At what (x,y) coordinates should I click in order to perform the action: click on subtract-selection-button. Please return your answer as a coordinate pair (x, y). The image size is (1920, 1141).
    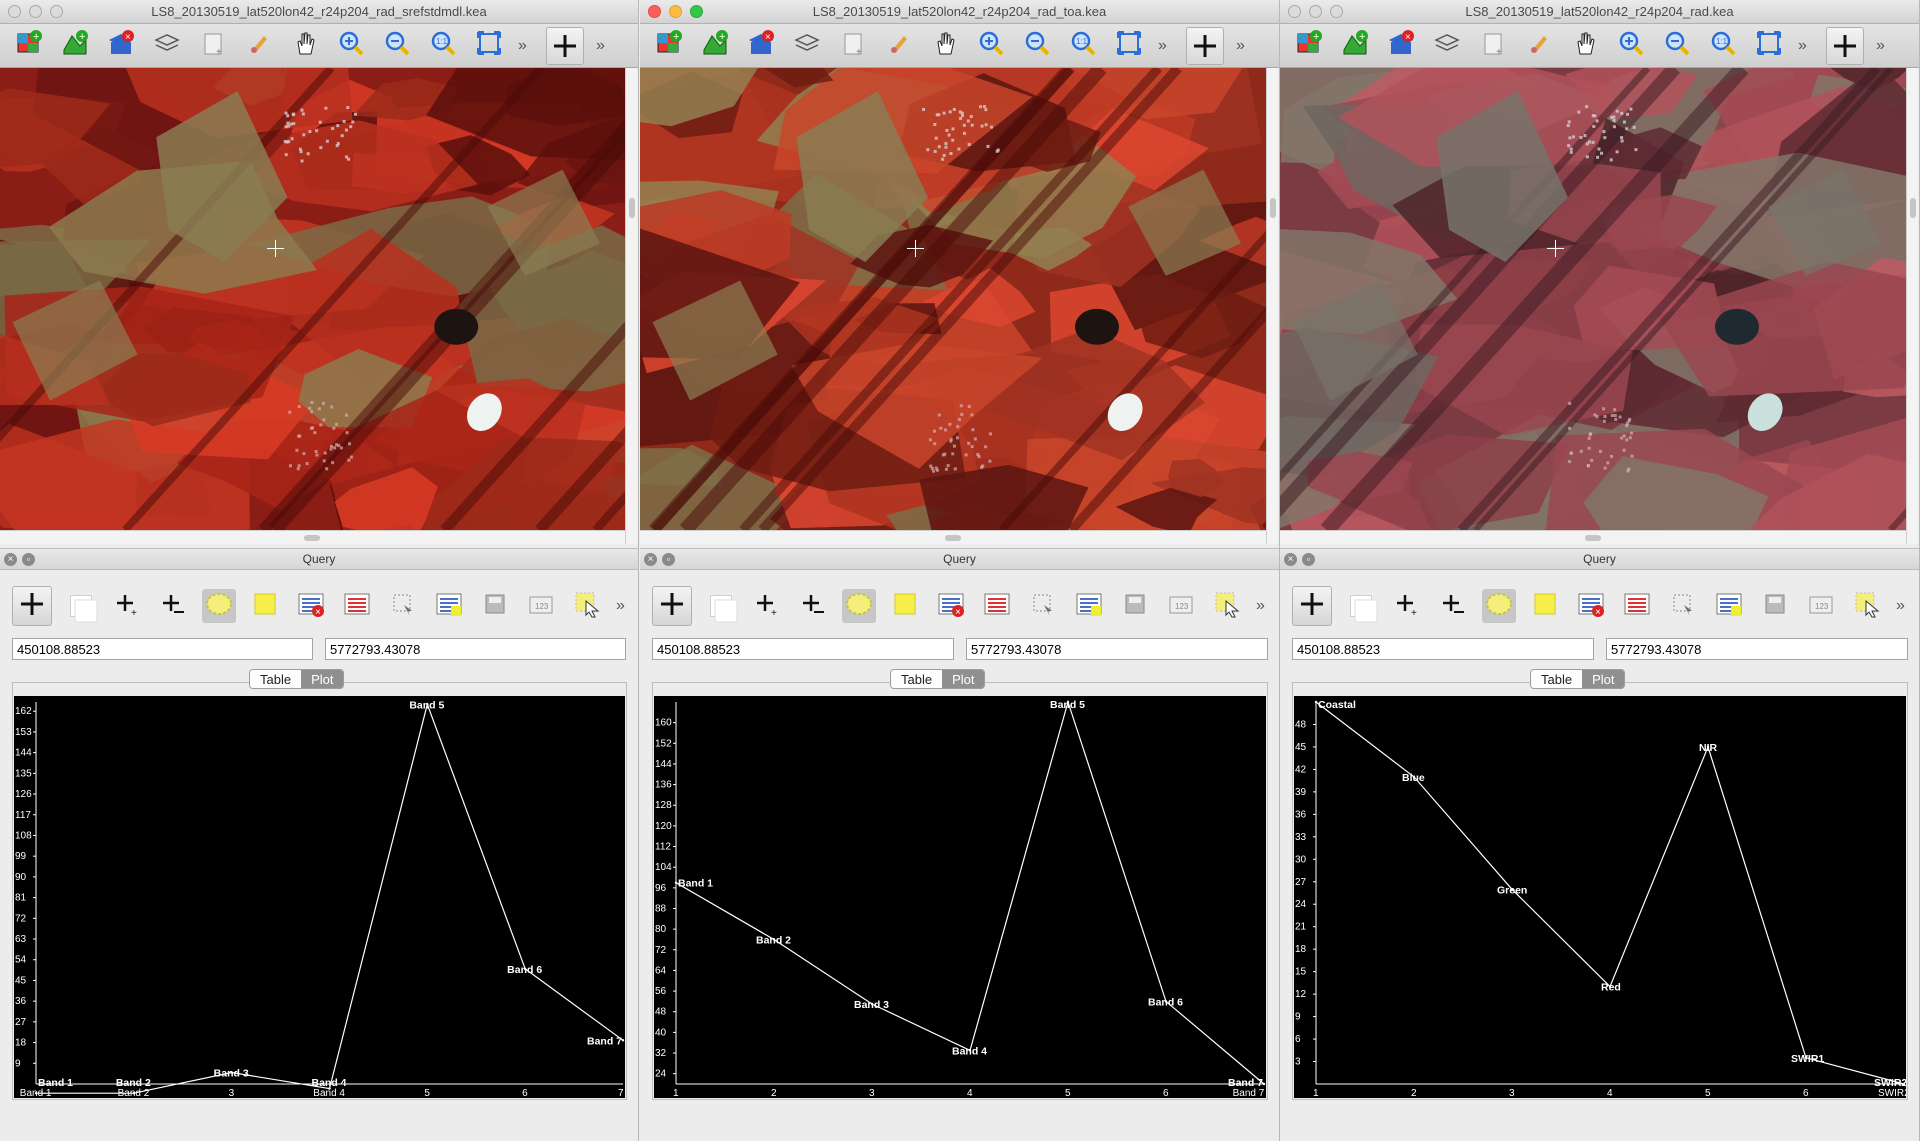
    Looking at the image, I should click on (1453, 606).